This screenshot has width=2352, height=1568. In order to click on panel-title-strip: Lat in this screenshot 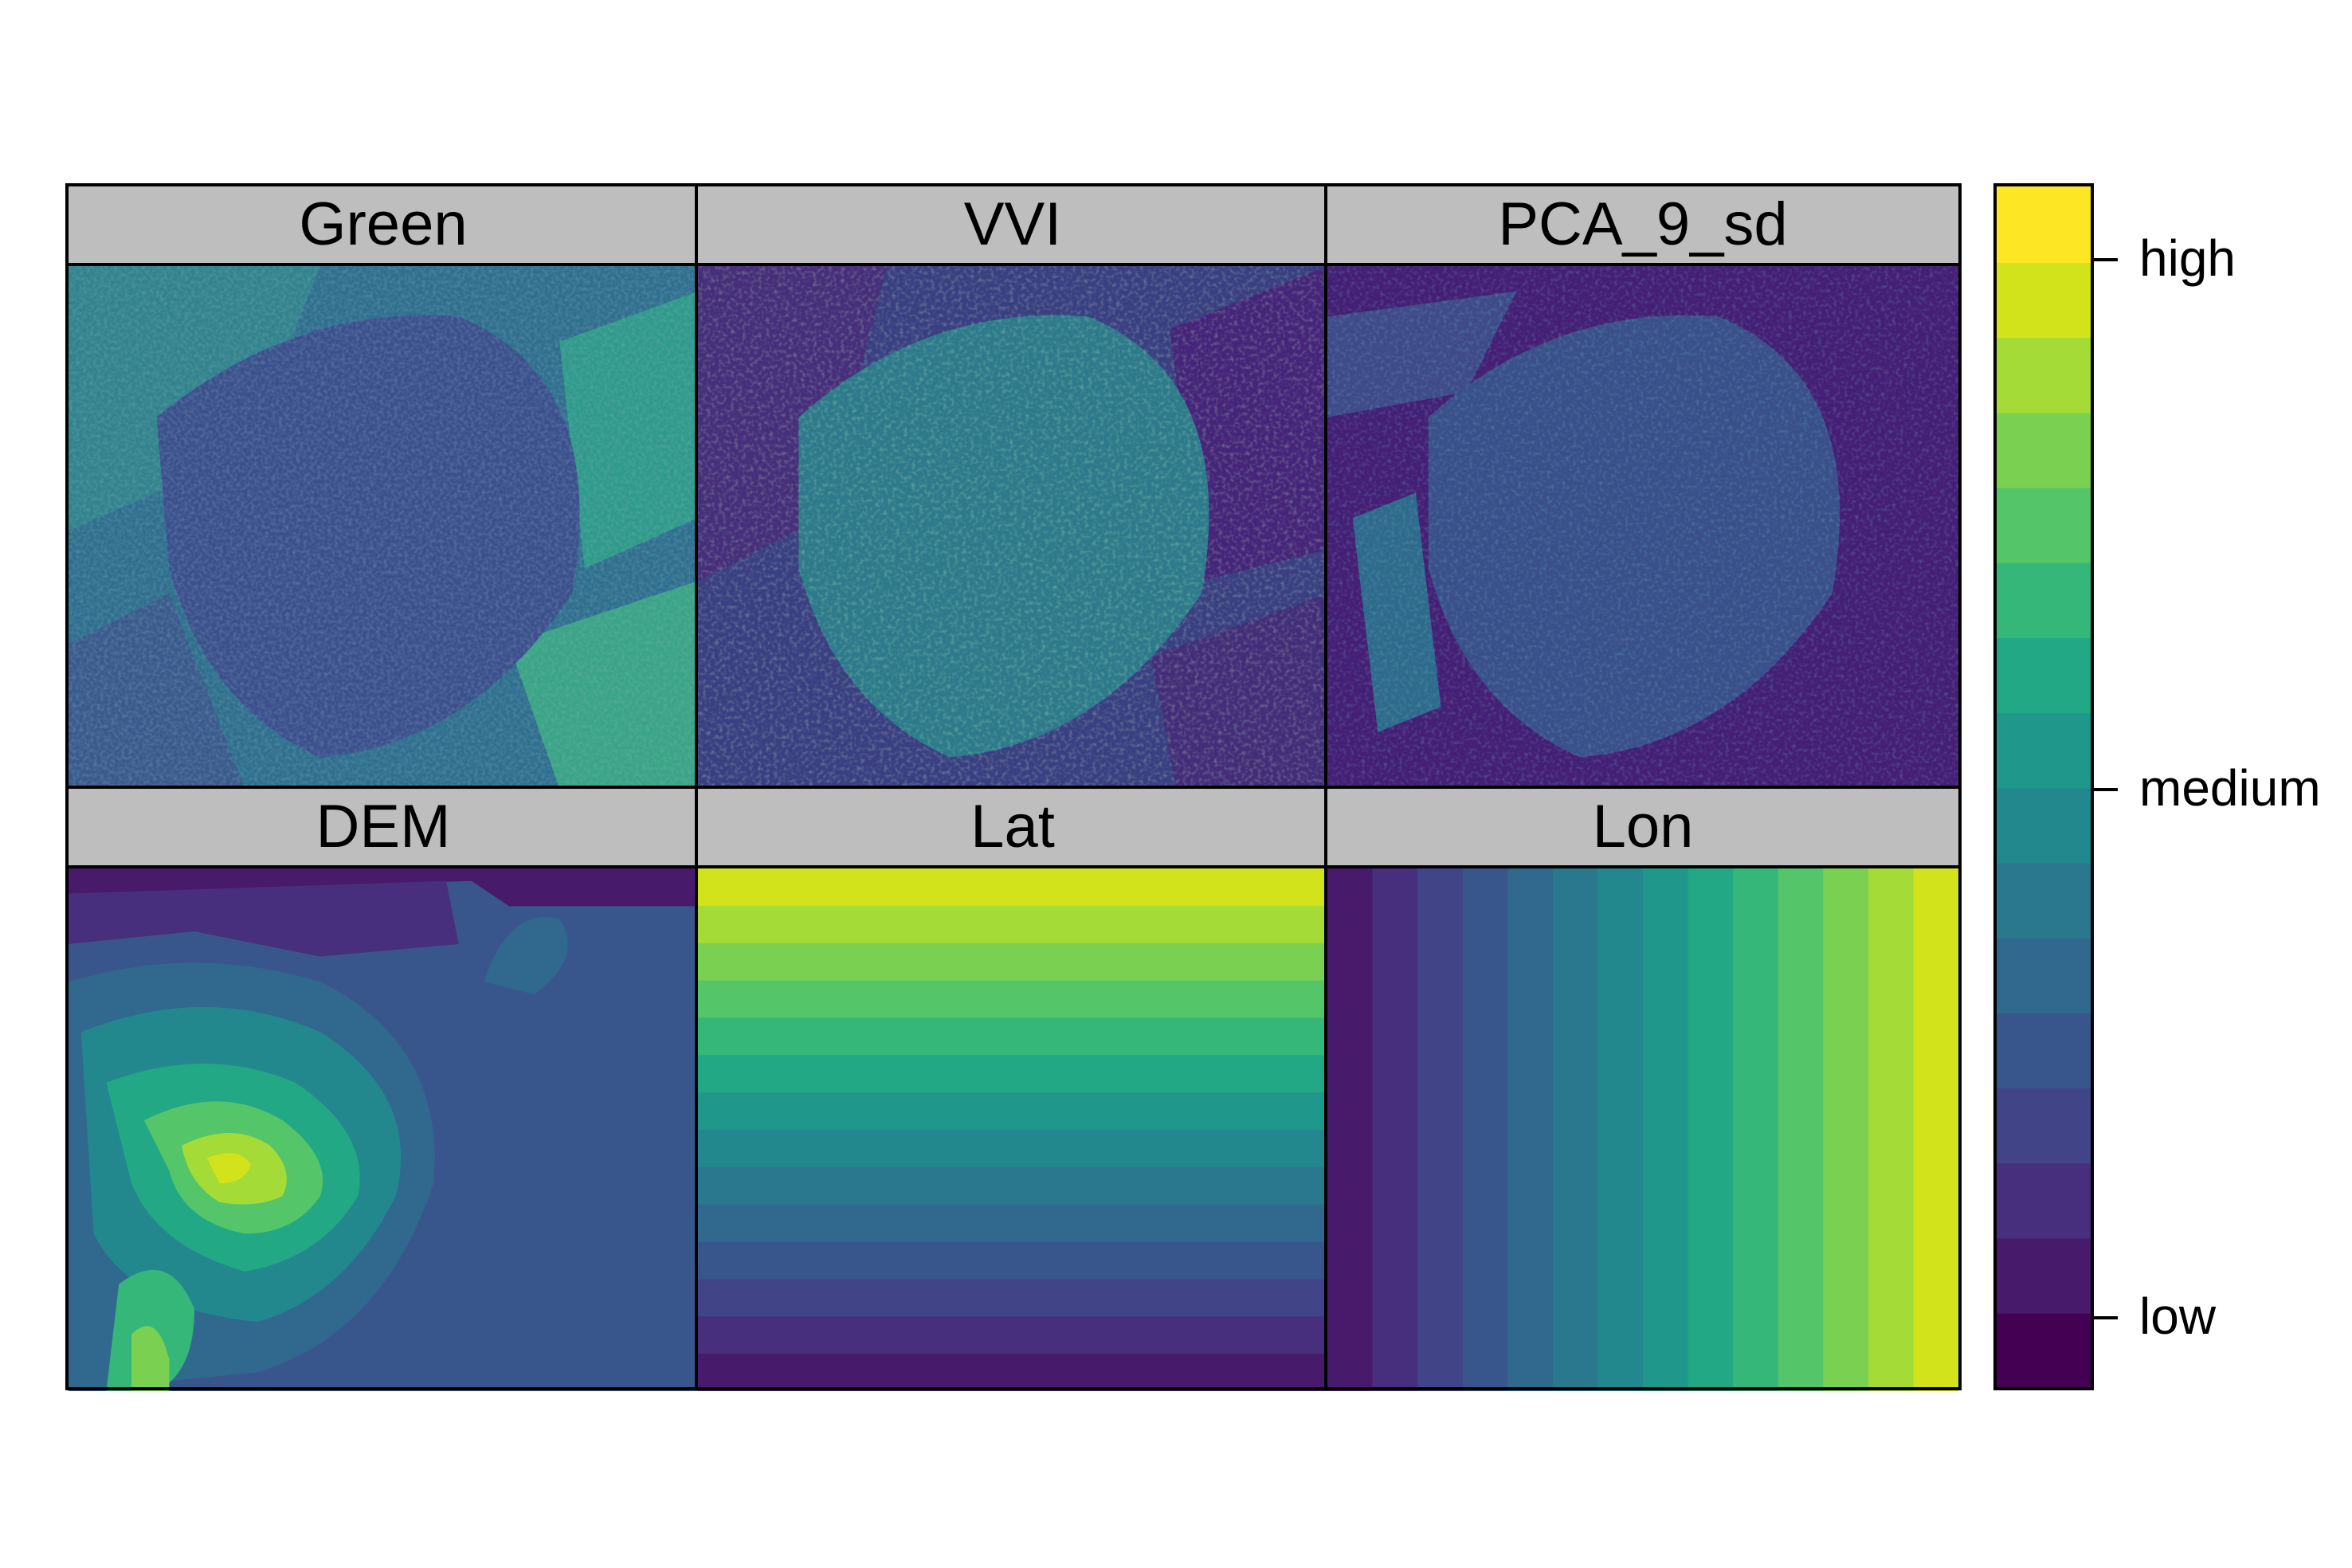, I will do `click(1012, 828)`.